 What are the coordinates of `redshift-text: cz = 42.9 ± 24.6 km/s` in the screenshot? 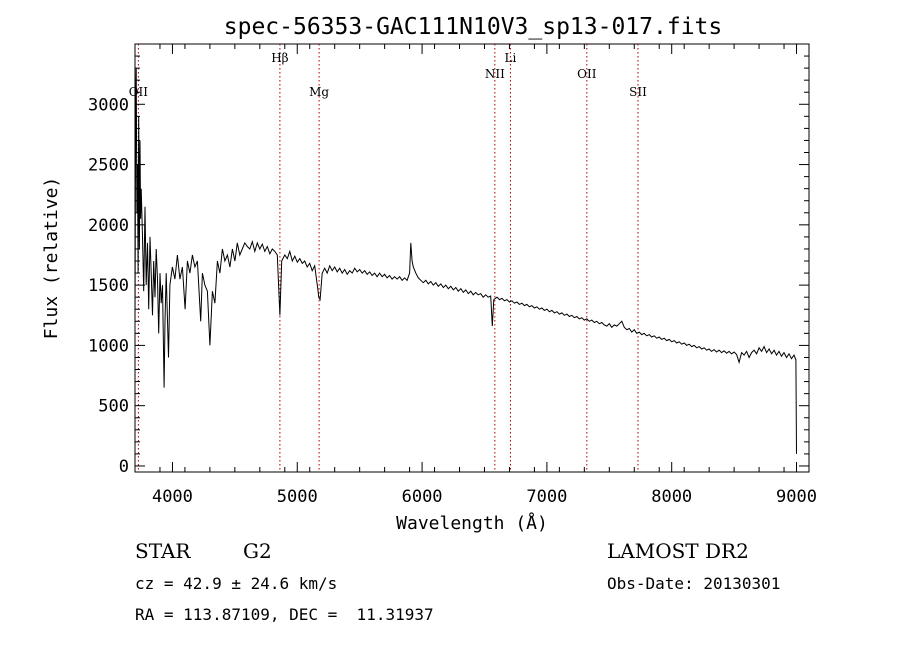 It's located at (236, 583).